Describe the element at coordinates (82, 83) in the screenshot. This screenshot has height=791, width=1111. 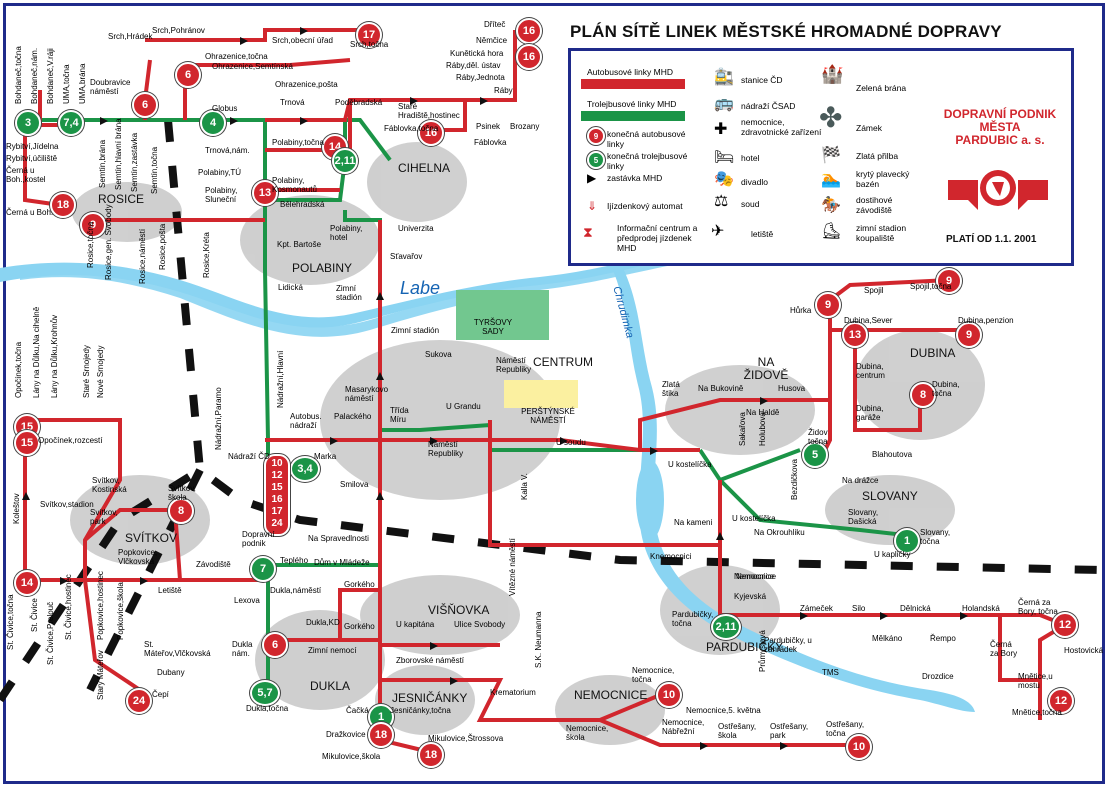
I see `stop-label: UMA,brána` at that location.